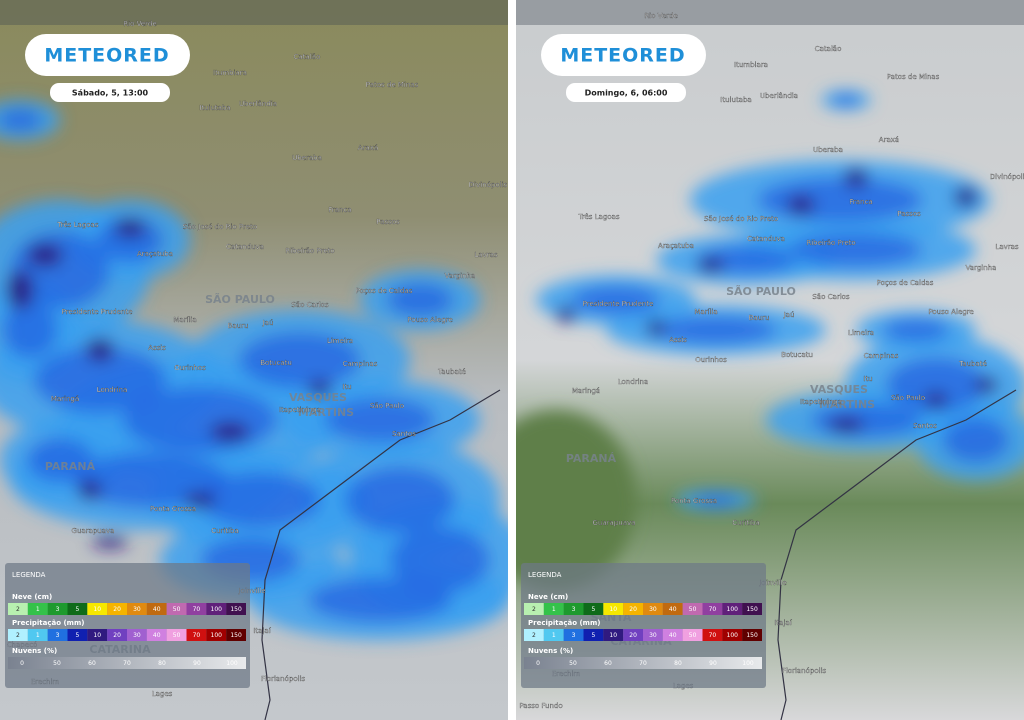 This screenshot has width=1024, height=720. What do you see at coordinates (860, 202) in the screenshot?
I see `city-label: Franca` at bounding box center [860, 202].